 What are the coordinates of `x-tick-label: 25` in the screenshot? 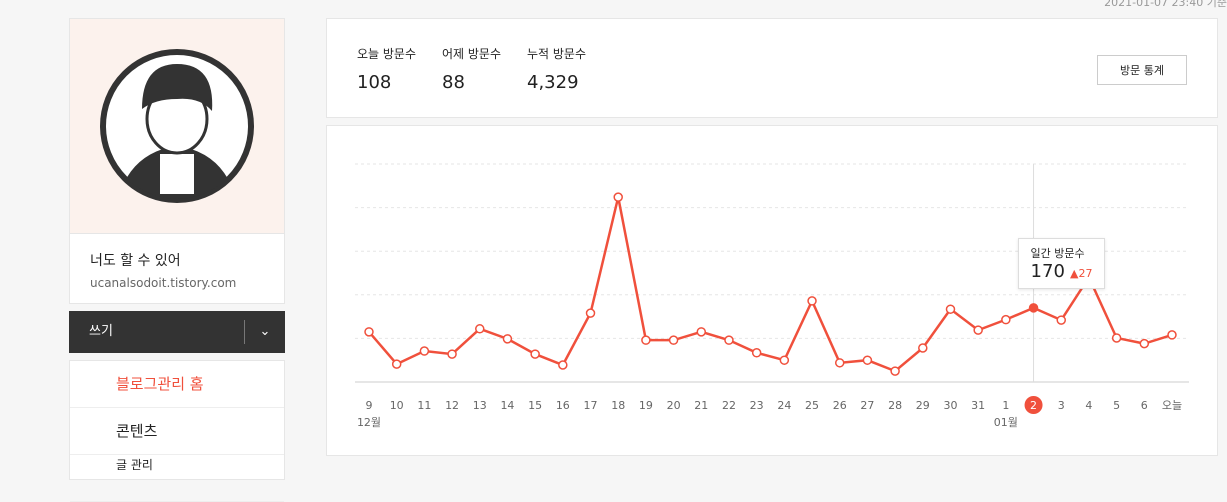 It's located at (812, 405).